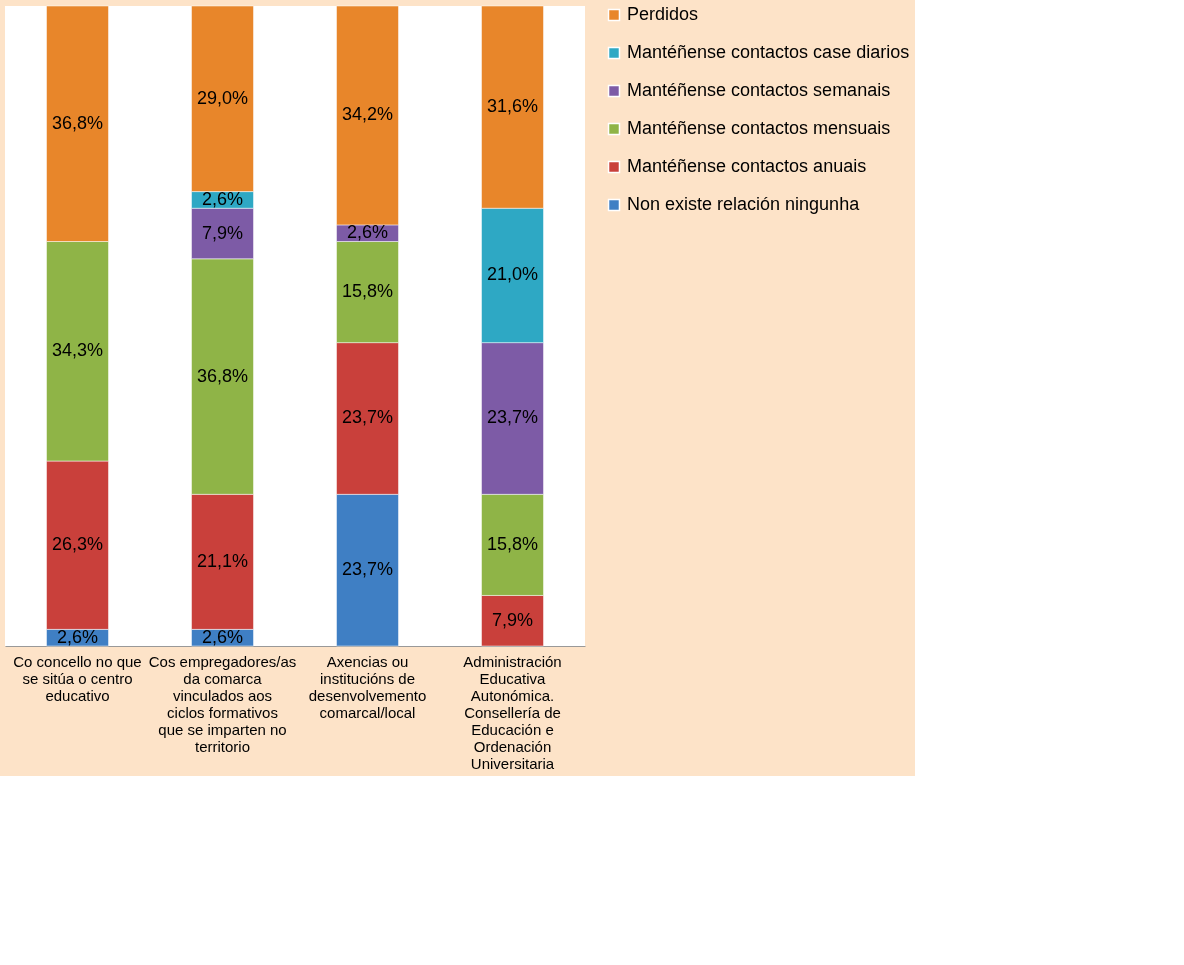 This screenshot has width=1184, height=965. What do you see at coordinates (512, 106) in the screenshot?
I see `data-label: 31,6%` at bounding box center [512, 106].